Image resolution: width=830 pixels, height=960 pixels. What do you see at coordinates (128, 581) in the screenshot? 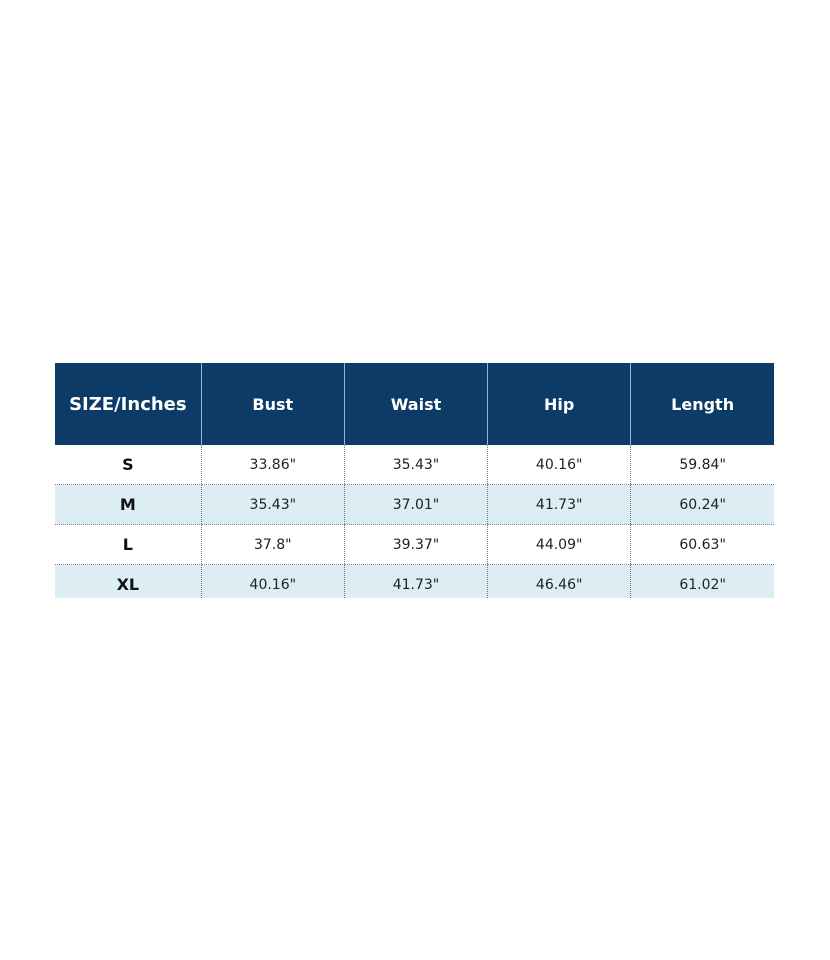
I see `size-label: XL` at bounding box center [128, 581].